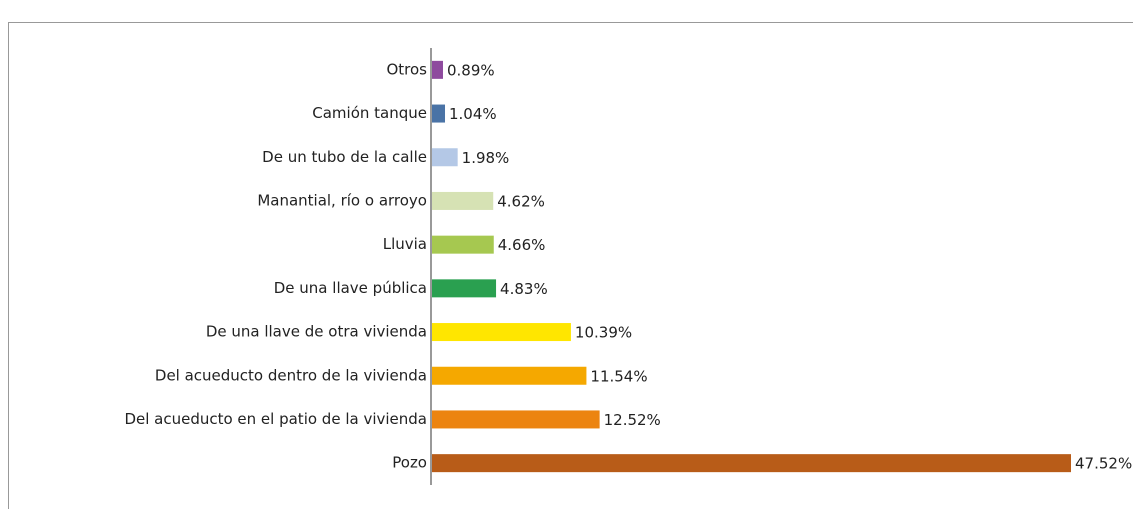 This screenshot has width=1133, height=509. What do you see at coordinates (406, 69) in the screenshot?
I see `category-label: Otros` at bounding box center [406, 69].